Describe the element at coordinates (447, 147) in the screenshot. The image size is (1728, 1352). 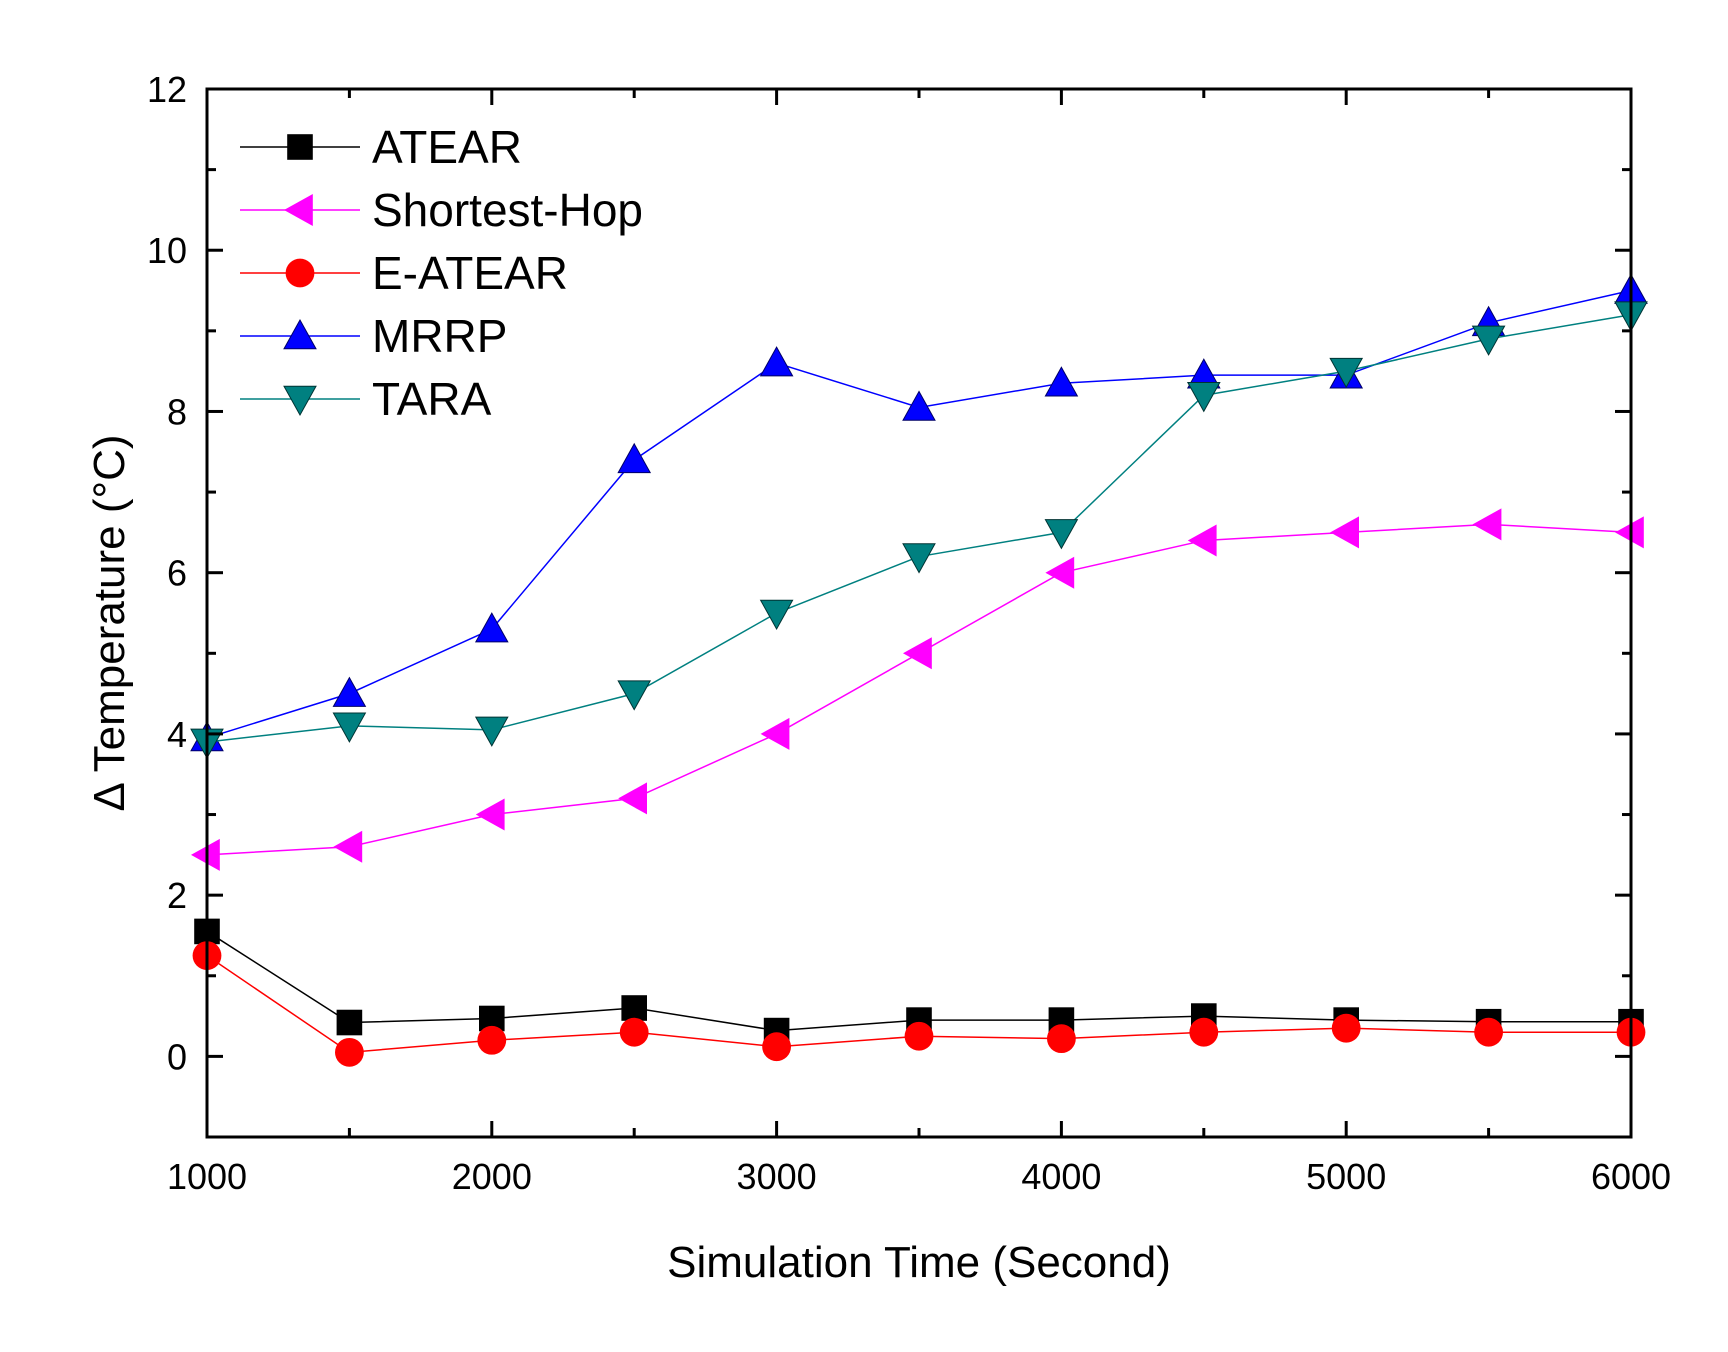
I see `legend-label: ATEAR` at that location.